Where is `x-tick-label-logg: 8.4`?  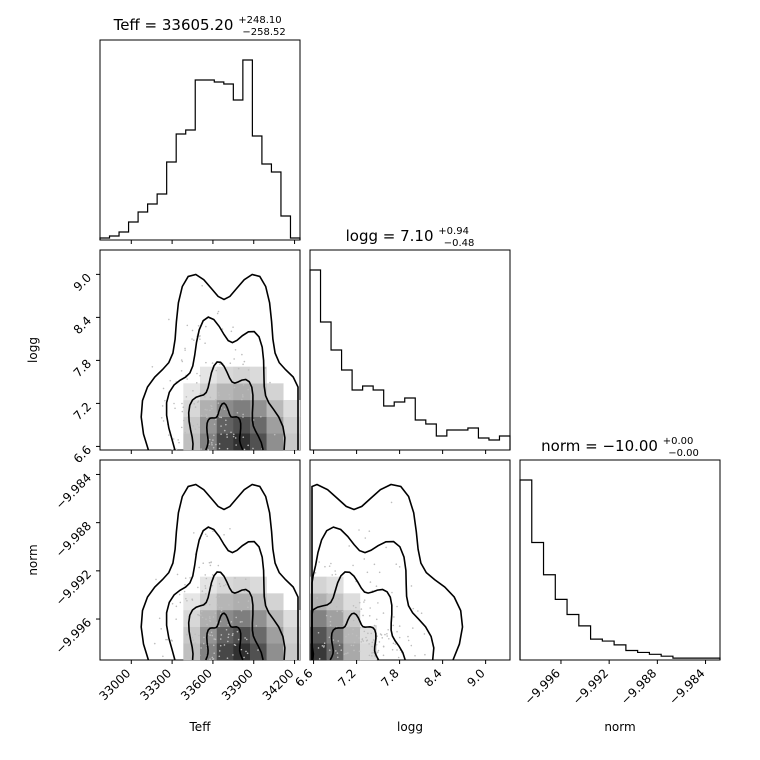
x-tick-label-logg: 8.4 is located at coordinates (432, 677).